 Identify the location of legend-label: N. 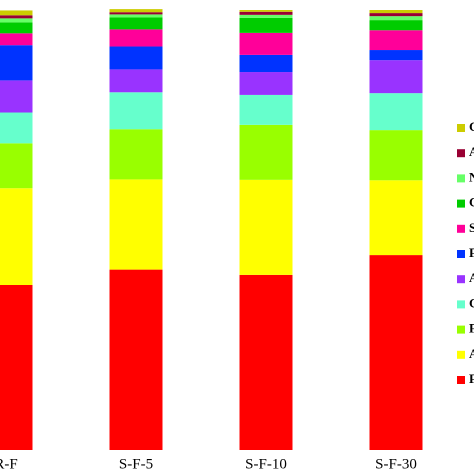
(471, 176).